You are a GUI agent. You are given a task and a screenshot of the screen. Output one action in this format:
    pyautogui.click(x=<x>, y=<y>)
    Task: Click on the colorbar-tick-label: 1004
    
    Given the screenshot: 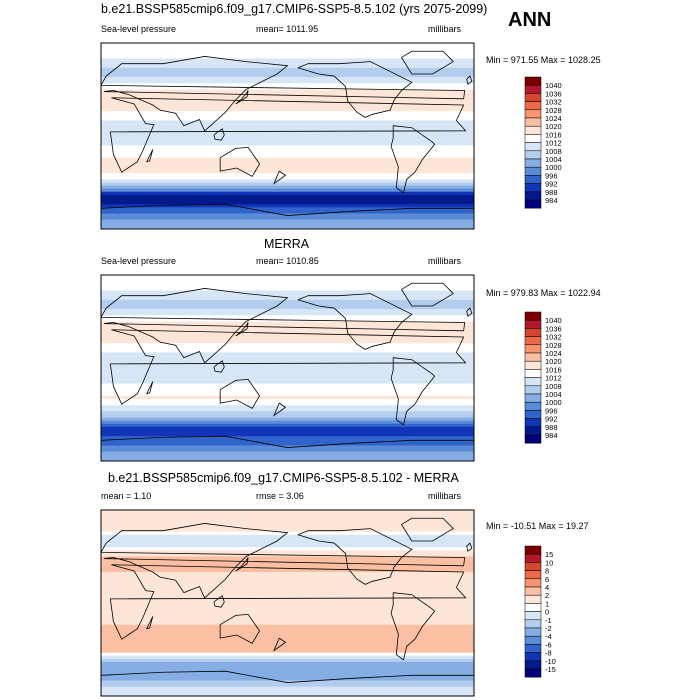 What is the action you would take?
    pyautogui.click(x=553, y=394)
    